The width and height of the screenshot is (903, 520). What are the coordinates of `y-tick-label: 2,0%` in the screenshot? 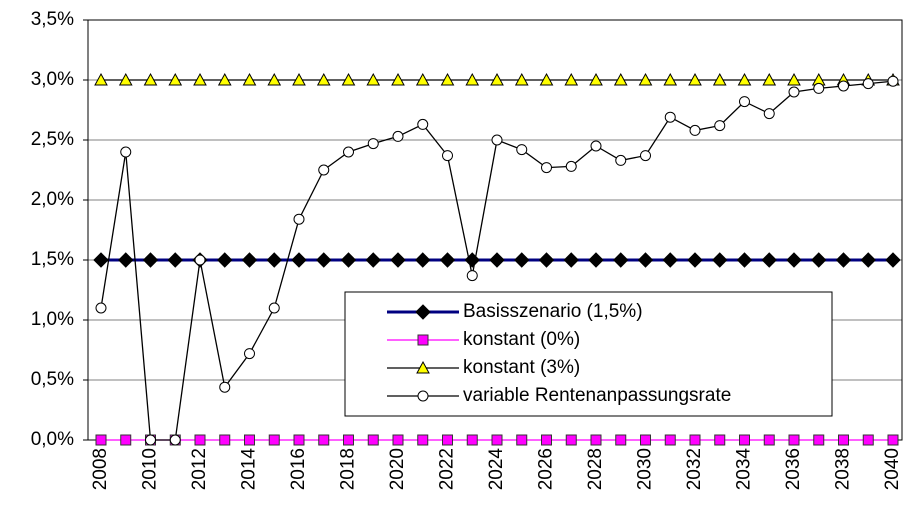 It's located at (52, 199).